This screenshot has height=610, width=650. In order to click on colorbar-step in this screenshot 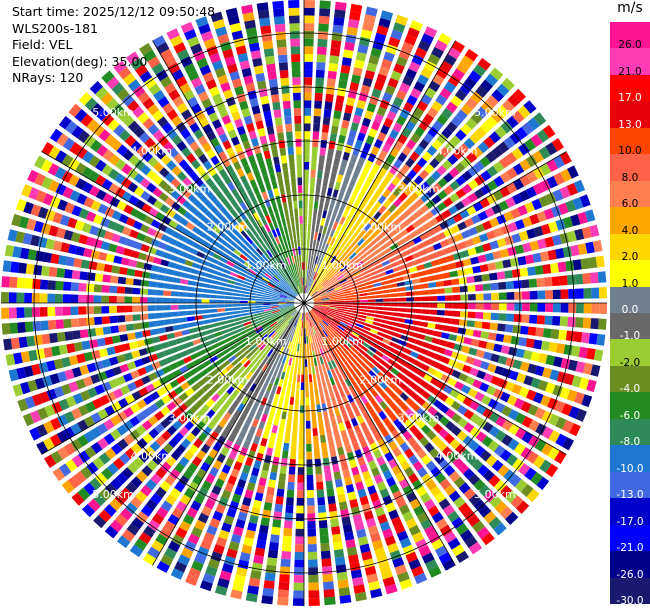, I will do `click(630, 432)`.